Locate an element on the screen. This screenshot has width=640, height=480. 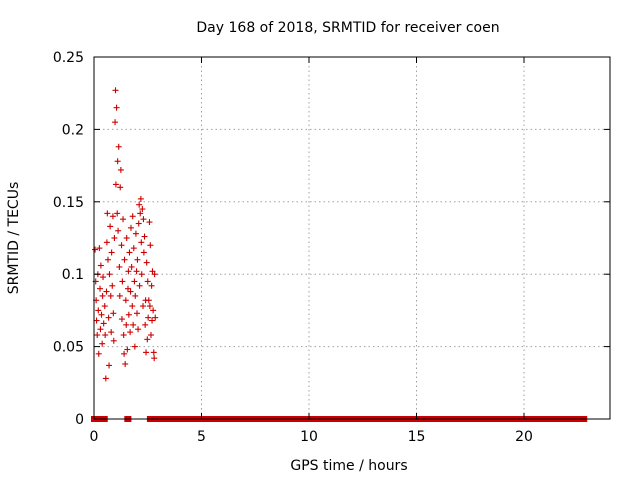
x-tick-label: 20 is located at coordinates (524, 437).